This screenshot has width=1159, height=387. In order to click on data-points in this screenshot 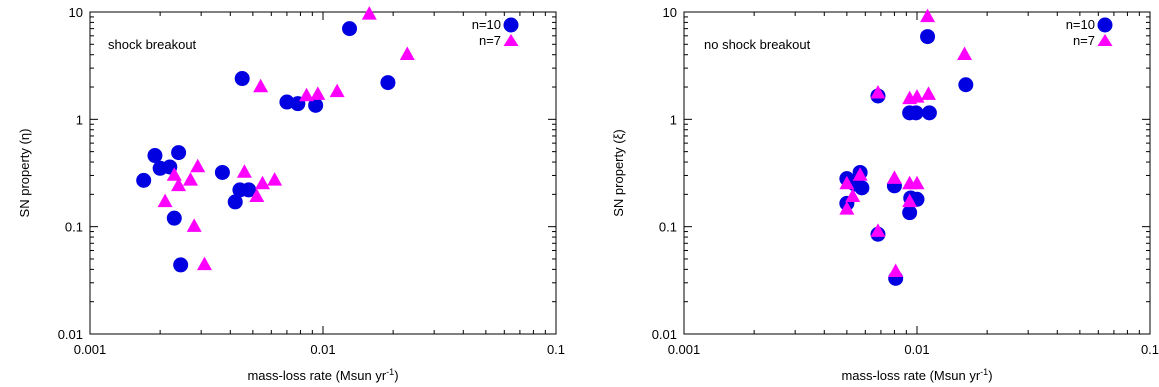, I will do `click(906, 147)`.